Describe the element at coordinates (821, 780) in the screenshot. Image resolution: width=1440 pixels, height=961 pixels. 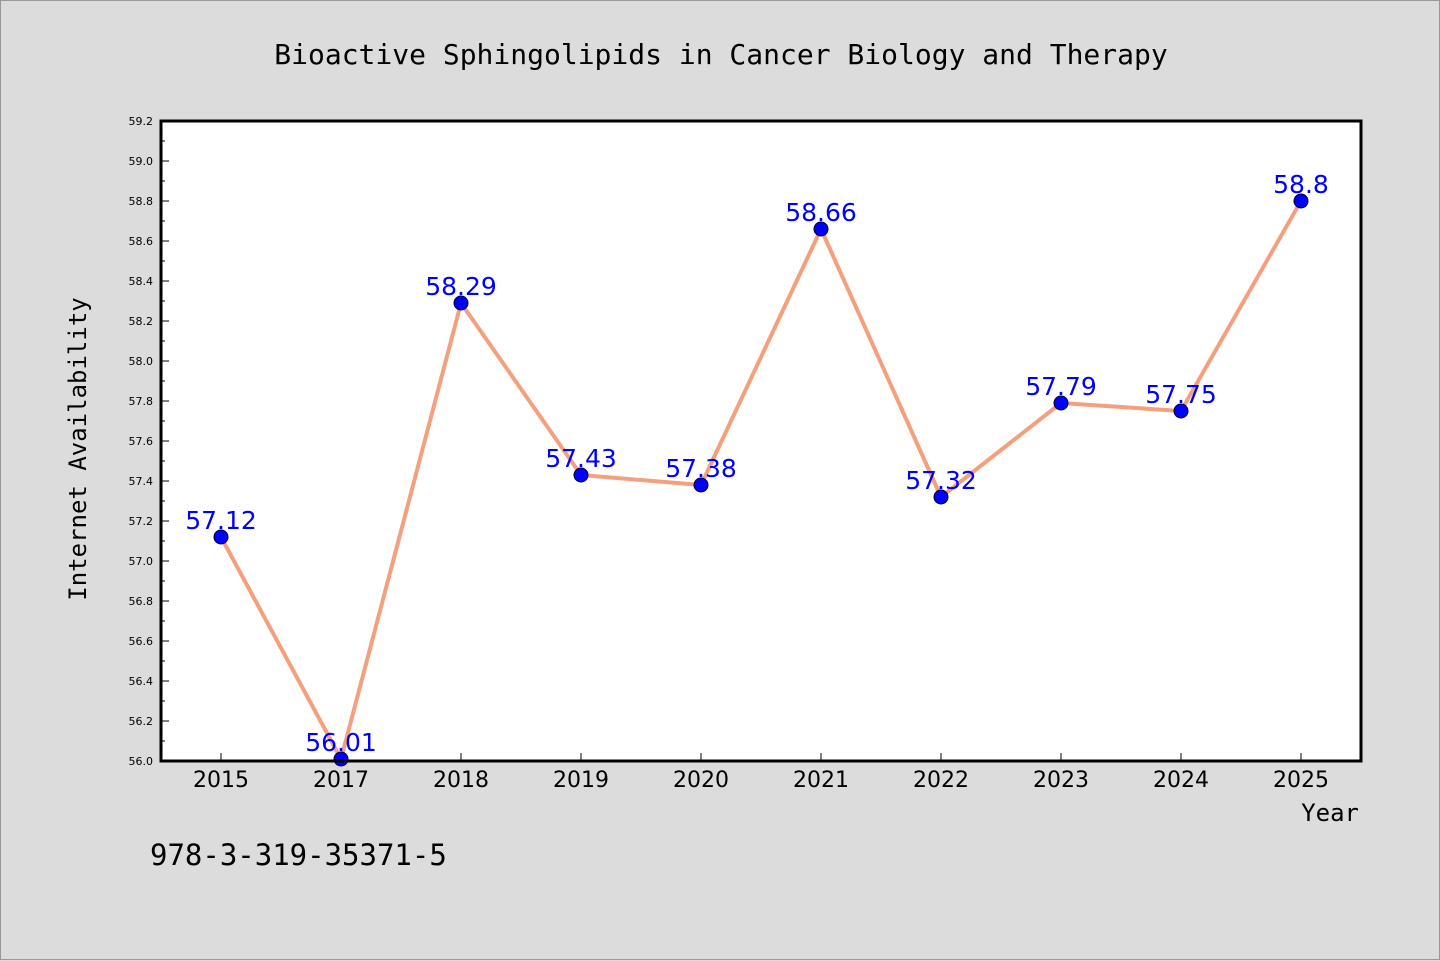
I see `x-tick-label: 2021` at that location.